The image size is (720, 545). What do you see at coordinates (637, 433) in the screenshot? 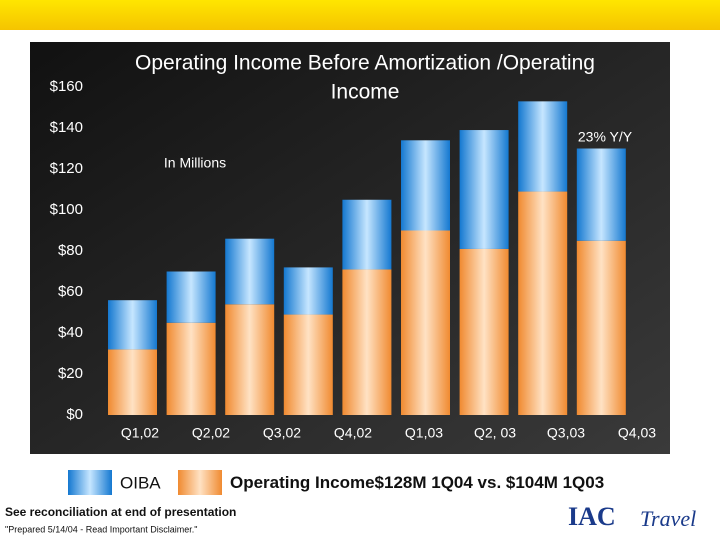
I see `x-tick-label: Q4,03` at bounding box center [637, 433].